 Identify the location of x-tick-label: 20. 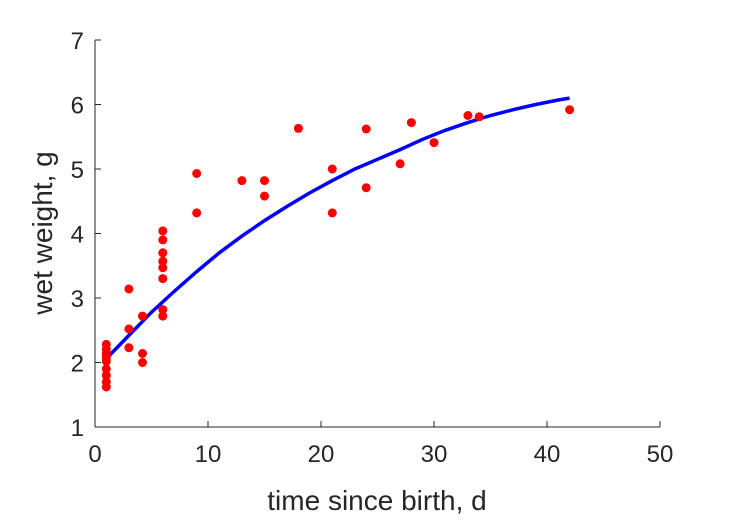
(321, 454).